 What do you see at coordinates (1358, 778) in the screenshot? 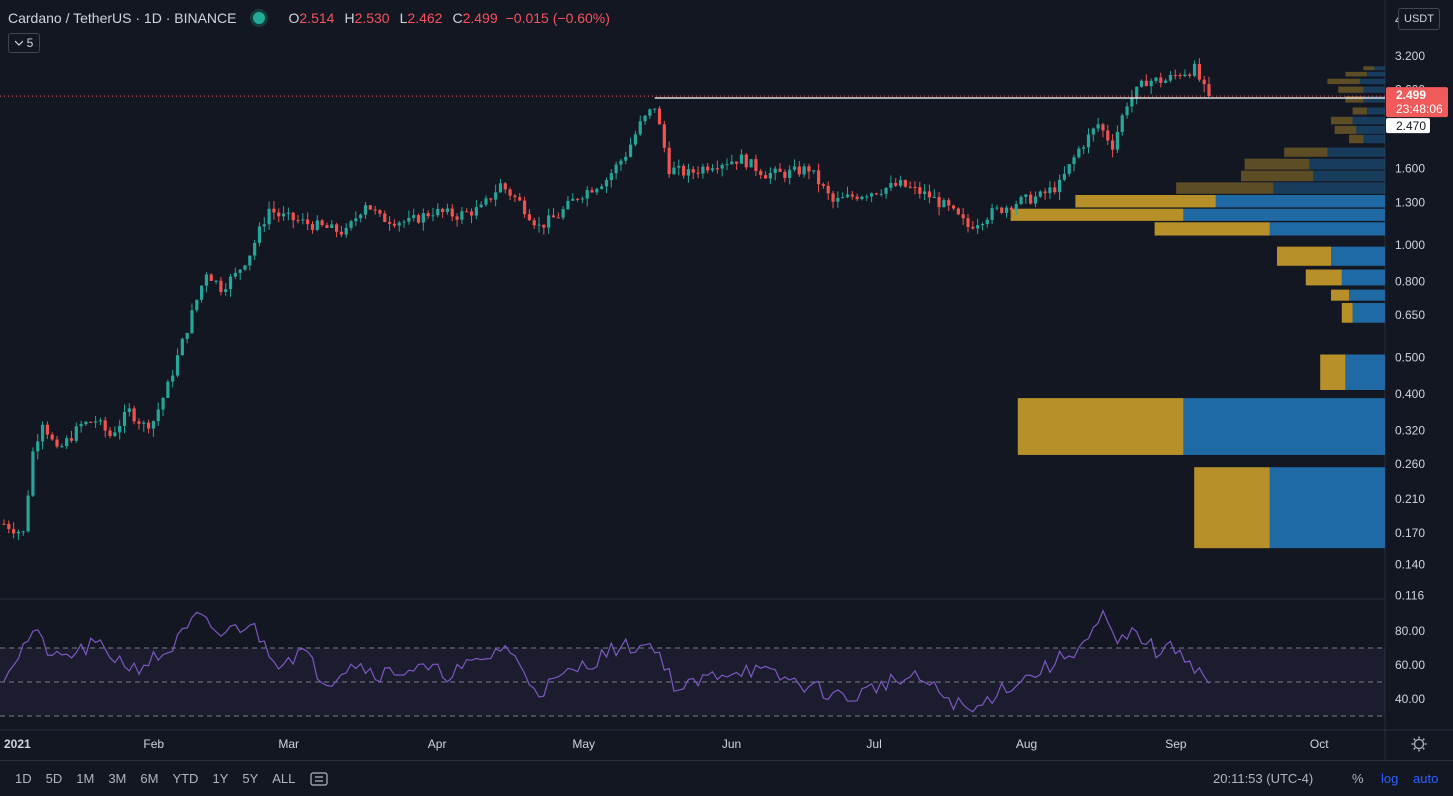
I see `percent-scale-button: %` at bounding box center [1358, 778].